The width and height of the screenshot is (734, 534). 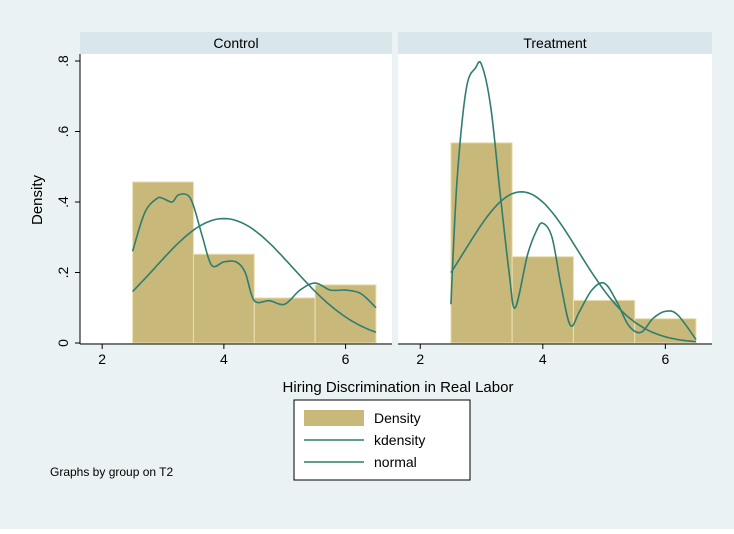 What do you see at coordinates (63, 61) in the screenshot?
I see `y-tick-label: .8` at bounding box center [63, 61].